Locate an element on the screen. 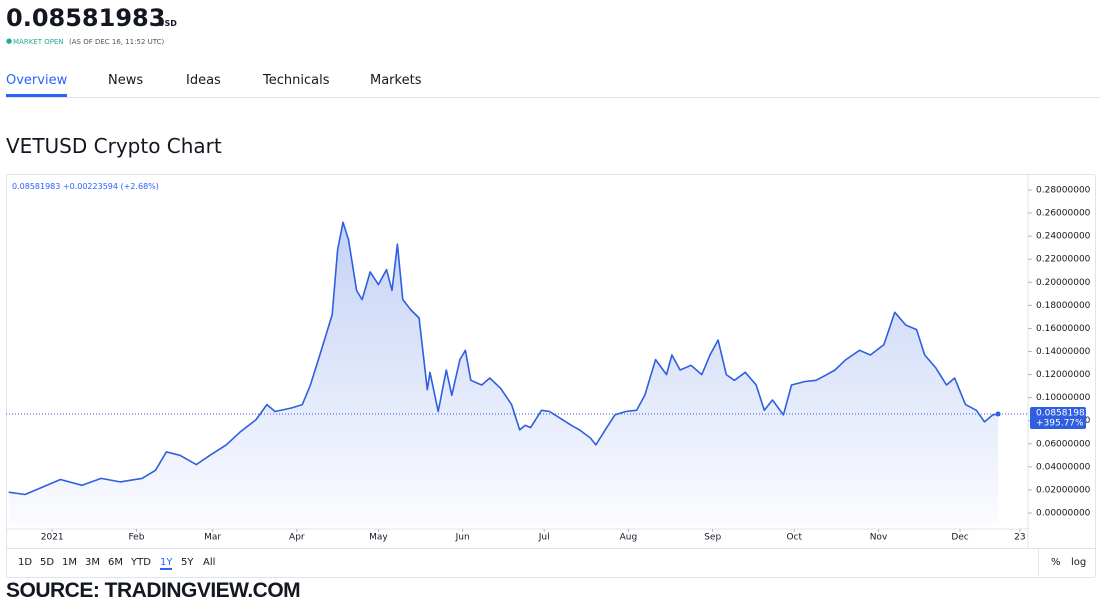 This screenshot has width=1100, height=615. y-tick-label: 0.10000000 is located at coordinates (1063, 398).